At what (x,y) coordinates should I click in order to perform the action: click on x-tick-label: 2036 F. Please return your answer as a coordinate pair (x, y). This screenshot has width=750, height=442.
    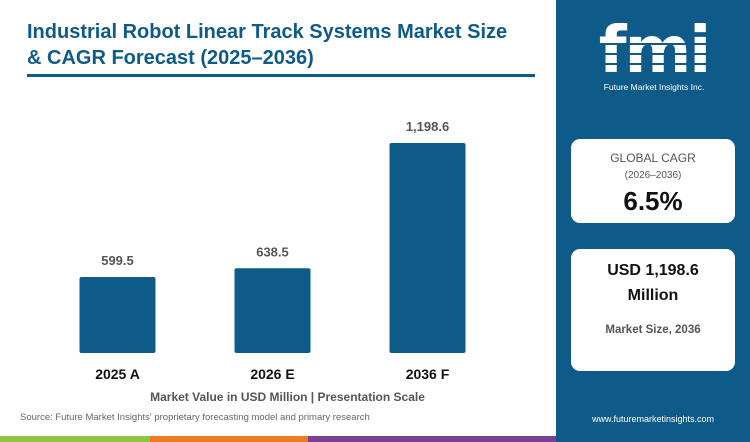
    Looking at the image, I should click on (428, 374).